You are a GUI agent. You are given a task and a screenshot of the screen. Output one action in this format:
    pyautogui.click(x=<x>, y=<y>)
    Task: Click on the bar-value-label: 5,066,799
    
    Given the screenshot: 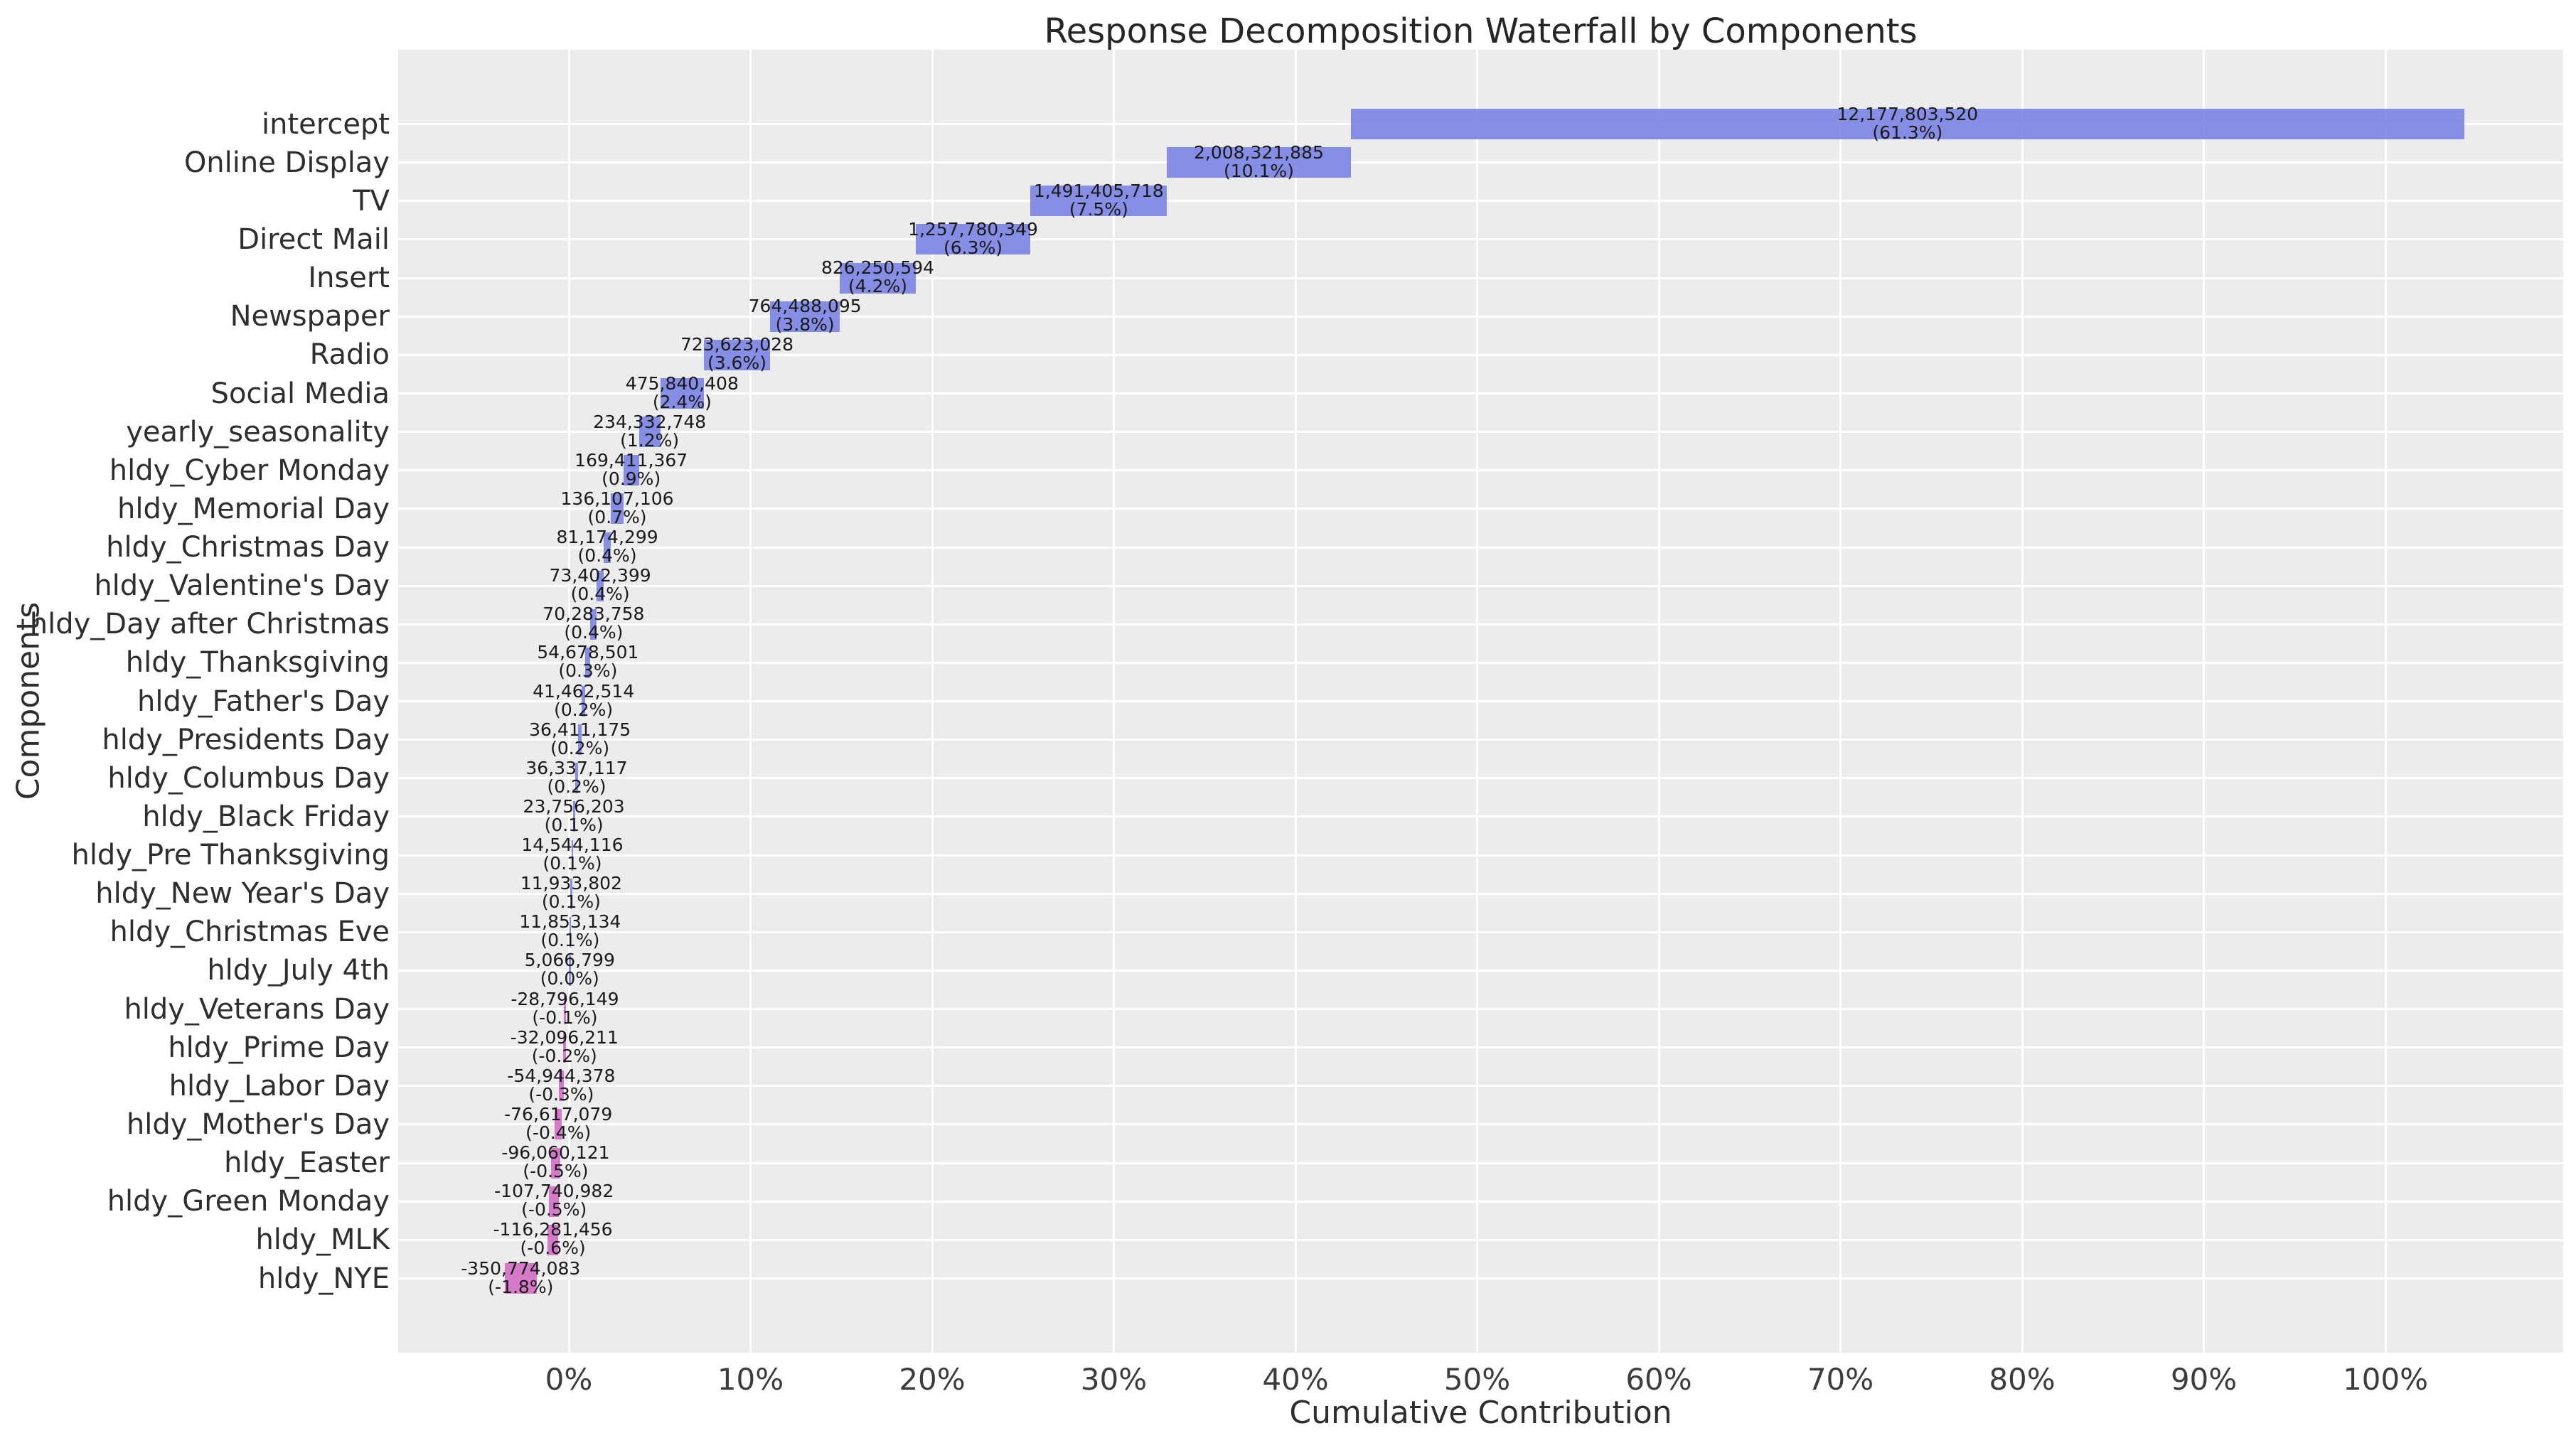 What is the action you would take?
    pyautogui.click(x=569, y=960)
    